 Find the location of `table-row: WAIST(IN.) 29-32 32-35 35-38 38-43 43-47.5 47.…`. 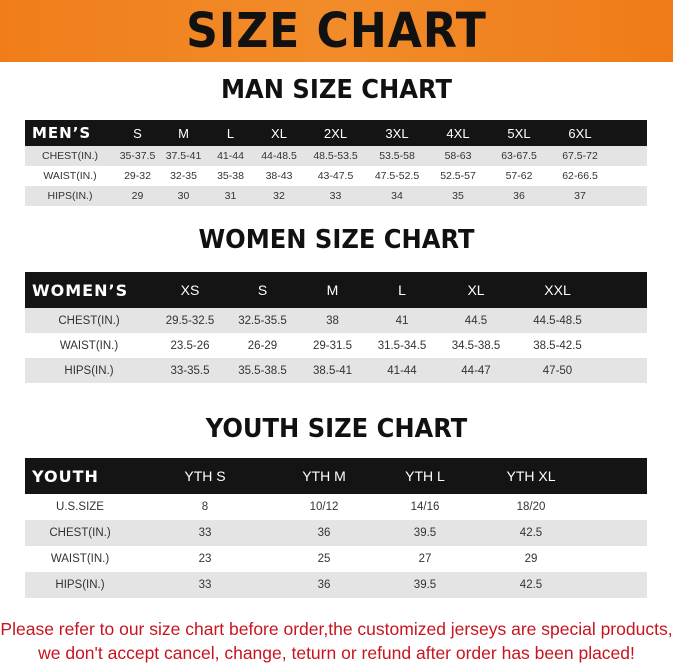

table-row: WAIST(IN.) 29-32 32-35 35-38 38-43 43-47.5 47.… is located at coordinates (336, 176).